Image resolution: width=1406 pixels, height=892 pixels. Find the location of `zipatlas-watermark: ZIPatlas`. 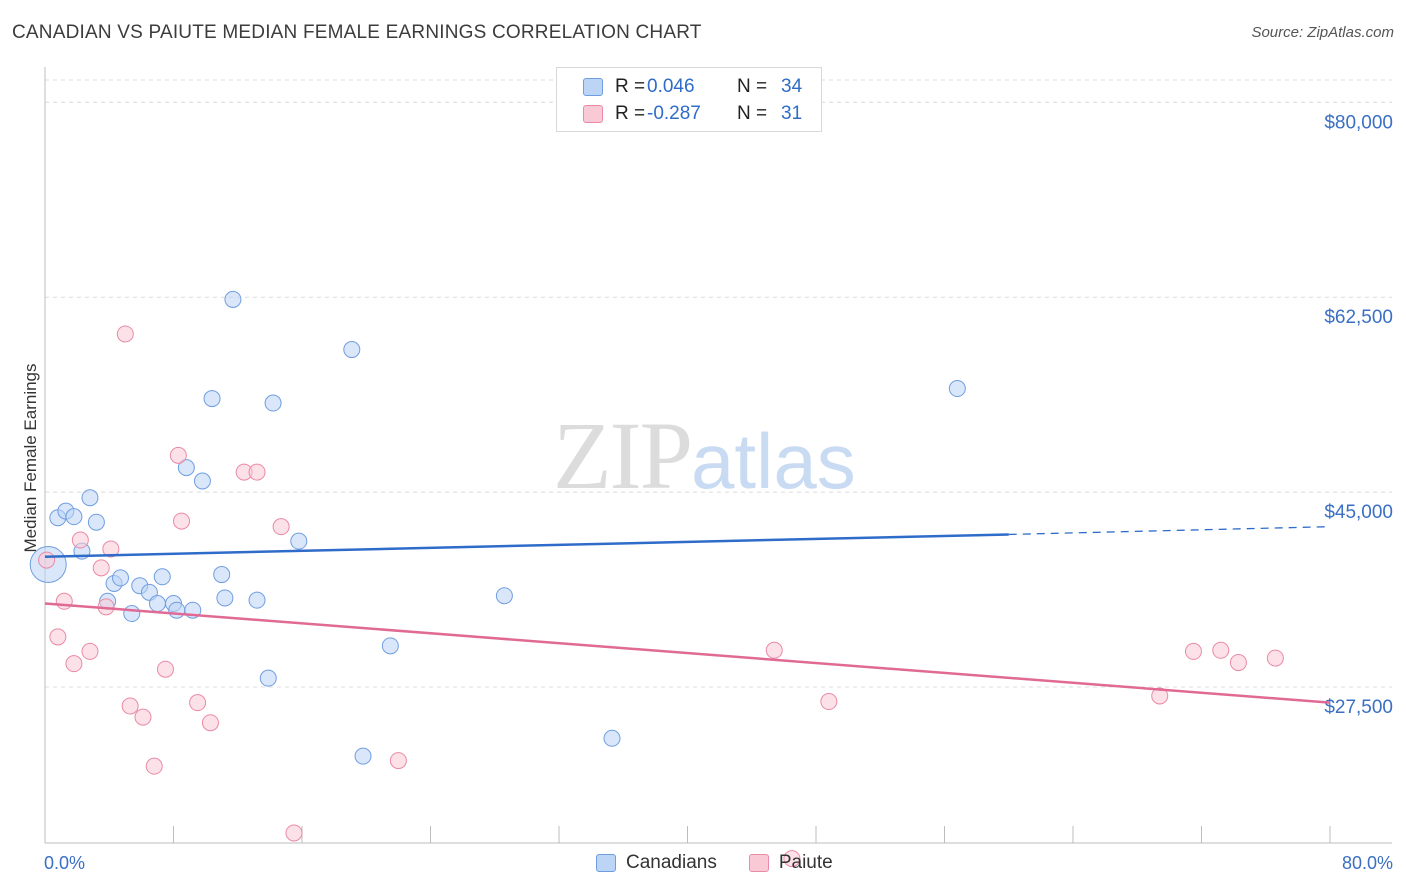

zipatlas-watermark: ZIPatlas is located at coordinates (704, 455).